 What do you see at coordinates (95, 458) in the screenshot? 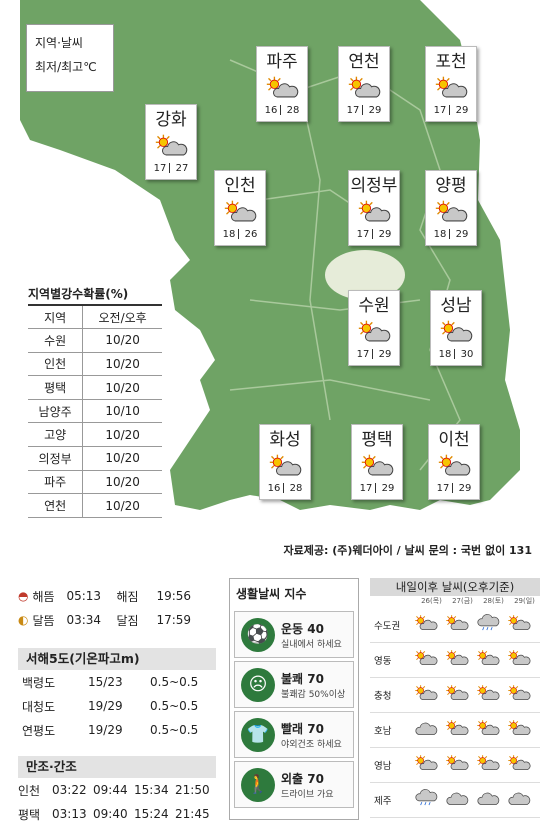
I see `table-row: 의정부 10/20` at bounding box center [95, 458].